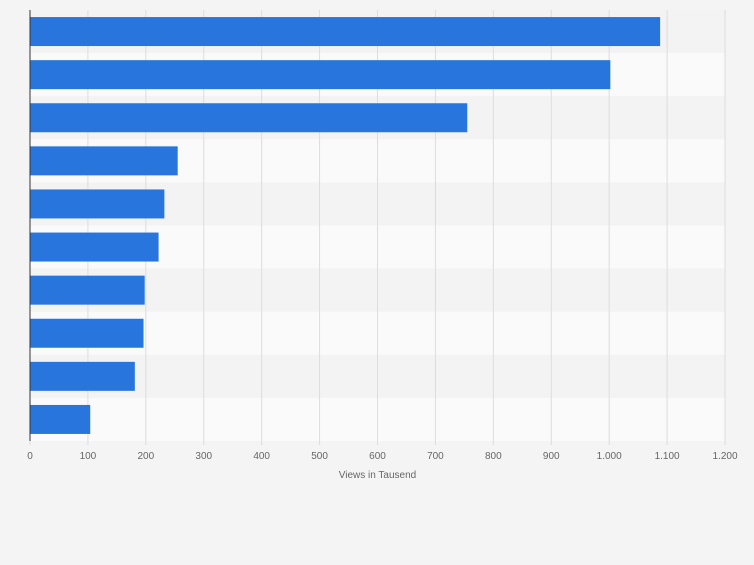 The image size is (754, 565). What do you see at coordinates (377, 475) in the screenshot?
I see `x-axis-title: Views in Tausend` at bounding box center [377, 475].